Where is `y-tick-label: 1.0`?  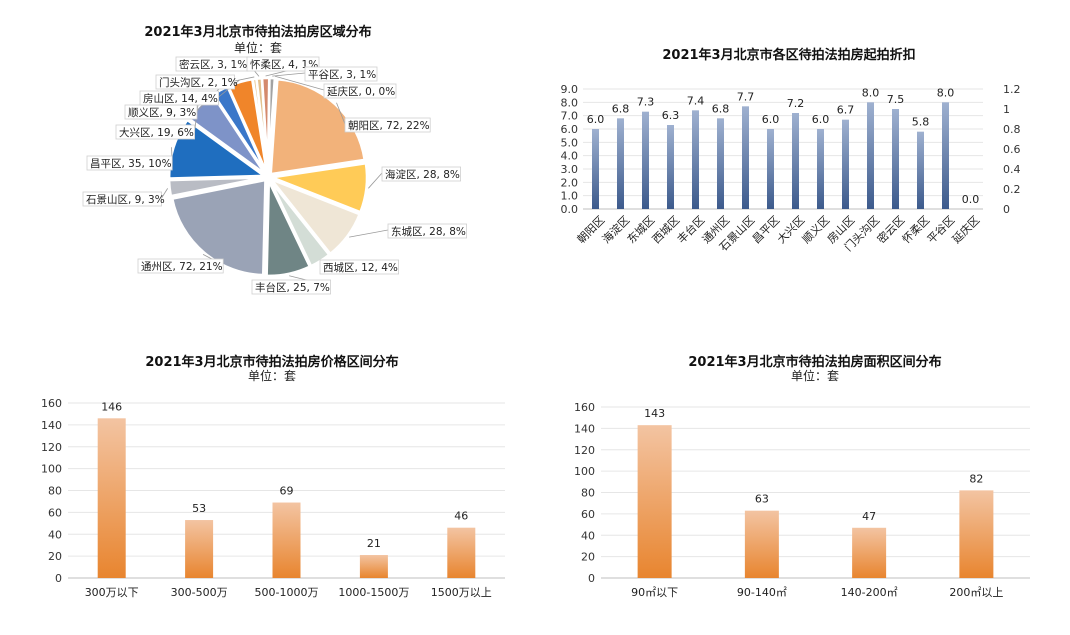
y-tick-label: 1.0 is located at coordinates (570, 196).